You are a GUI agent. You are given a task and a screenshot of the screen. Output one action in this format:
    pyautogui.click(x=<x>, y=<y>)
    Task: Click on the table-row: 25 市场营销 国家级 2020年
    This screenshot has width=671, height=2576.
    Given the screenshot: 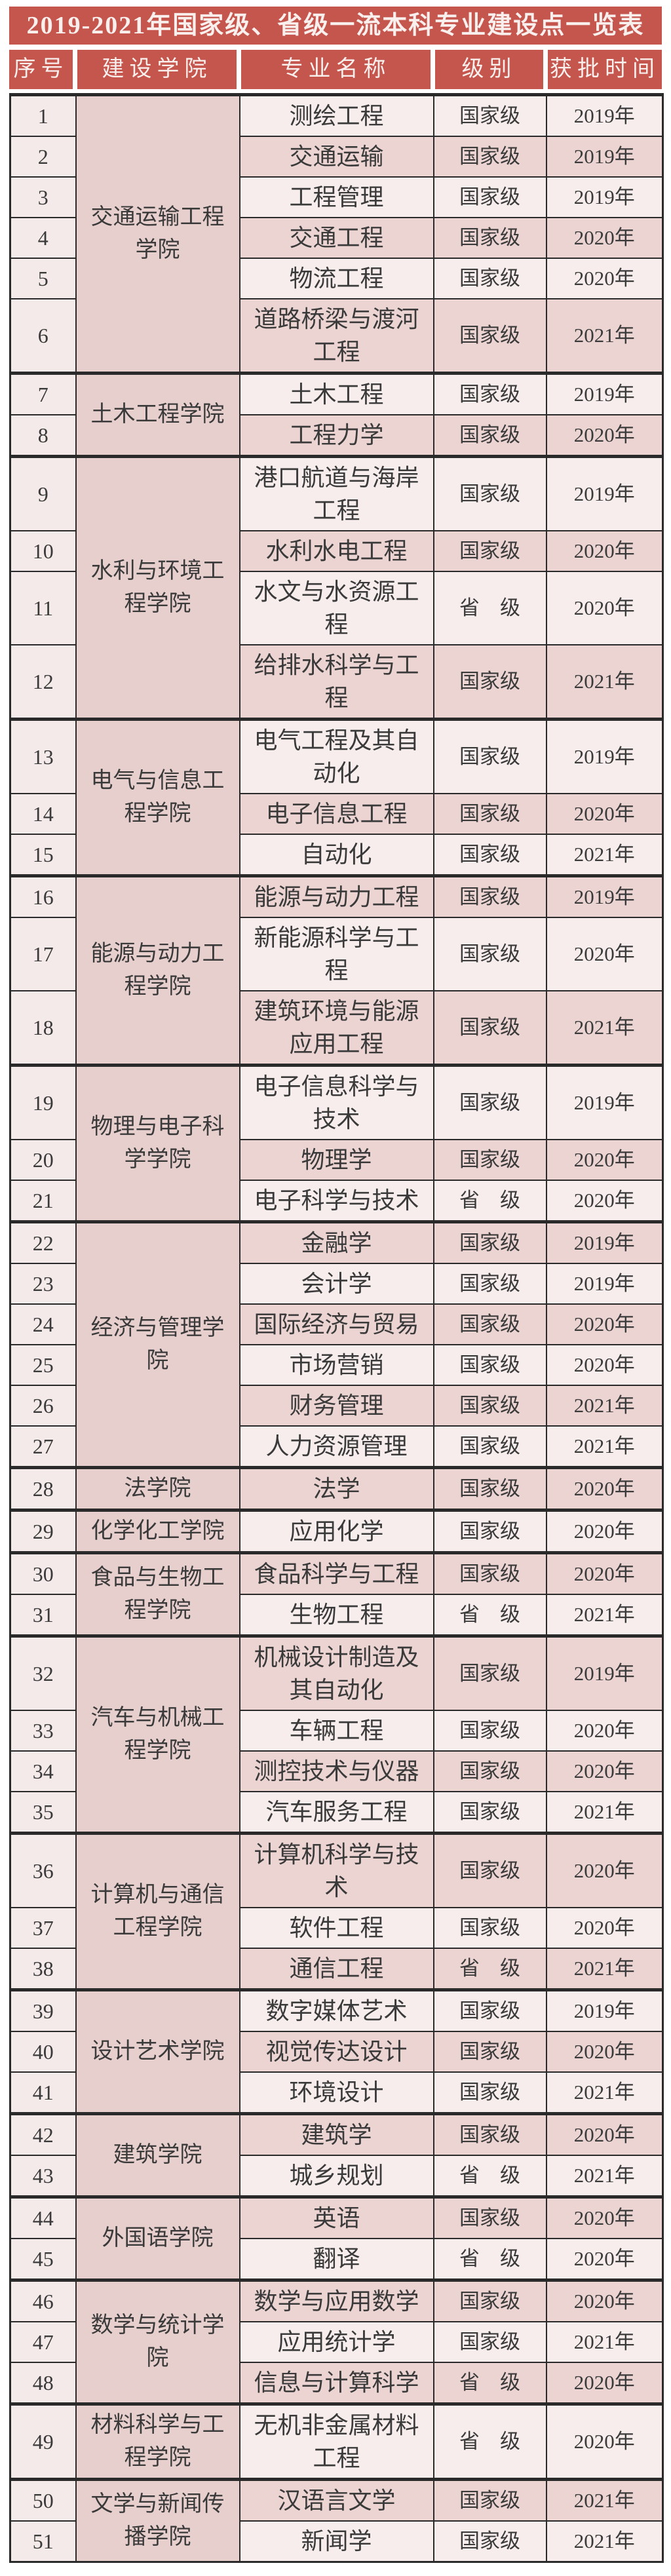 What is the action you would take?
    pyautogui.click(x=336, y=1365)
    